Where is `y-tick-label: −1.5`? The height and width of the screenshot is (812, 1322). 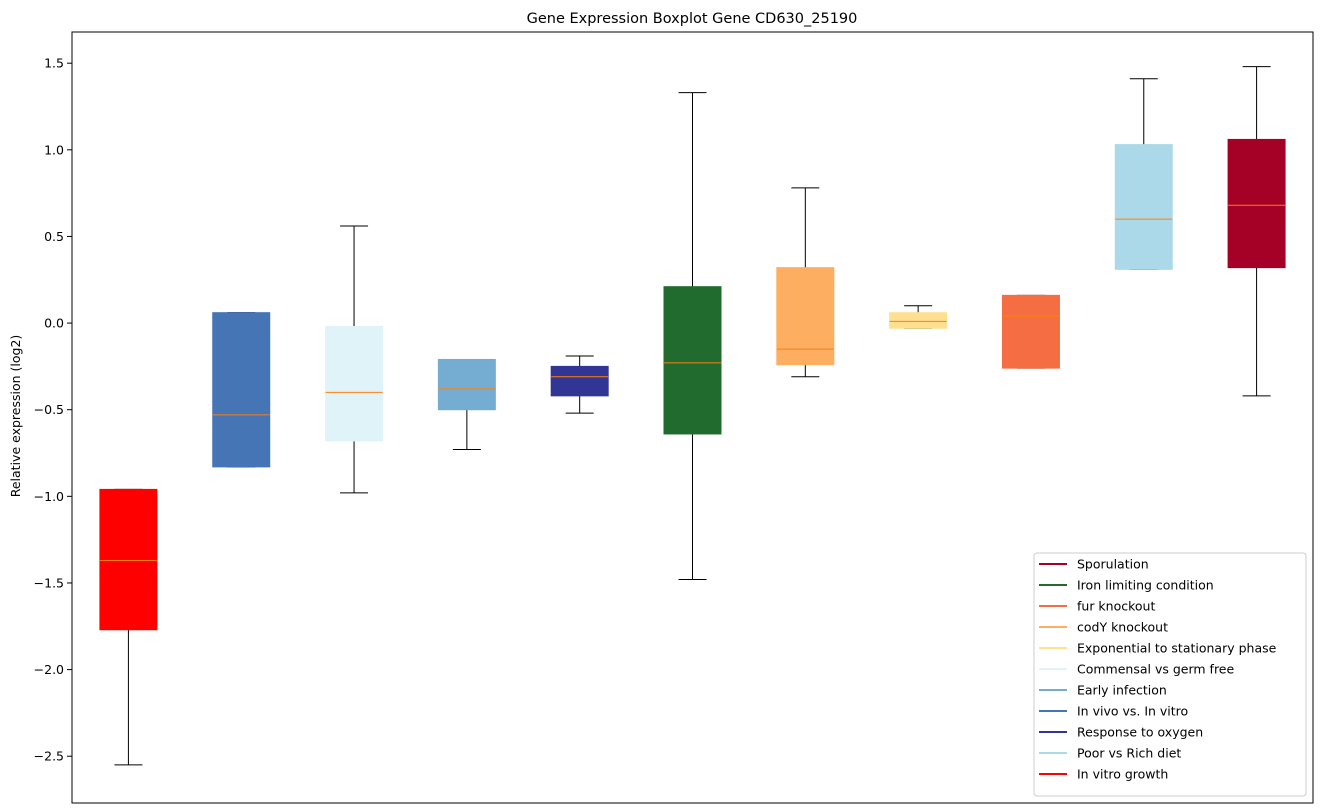
y-tick-label: −1.5 is located at coordinates (49, 582).